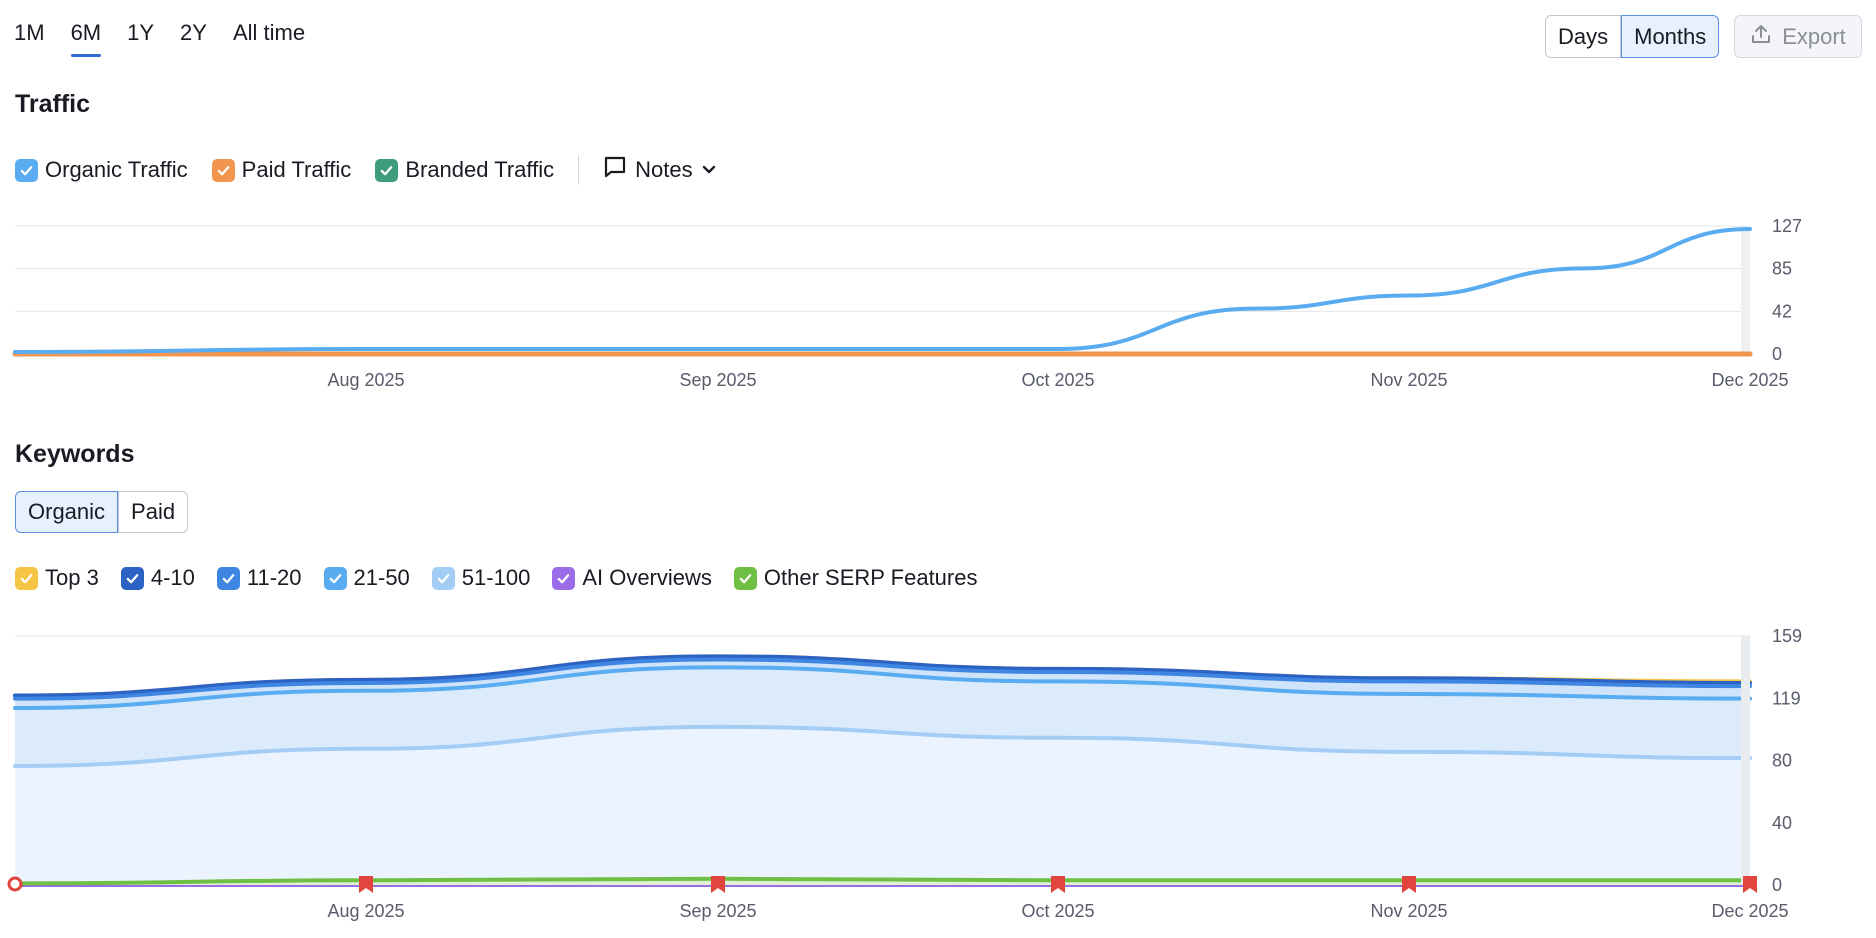  What do you see at coordinates (1787, 636) in the screenshot?
I see `y-tick-label: 159` at bounding box center [1787, 636].